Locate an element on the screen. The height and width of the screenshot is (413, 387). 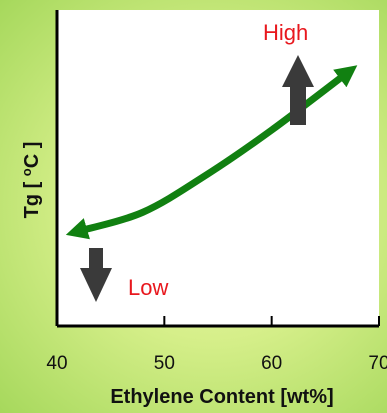
x-tick-label-70: 70 is located at coordinates (377, 363).